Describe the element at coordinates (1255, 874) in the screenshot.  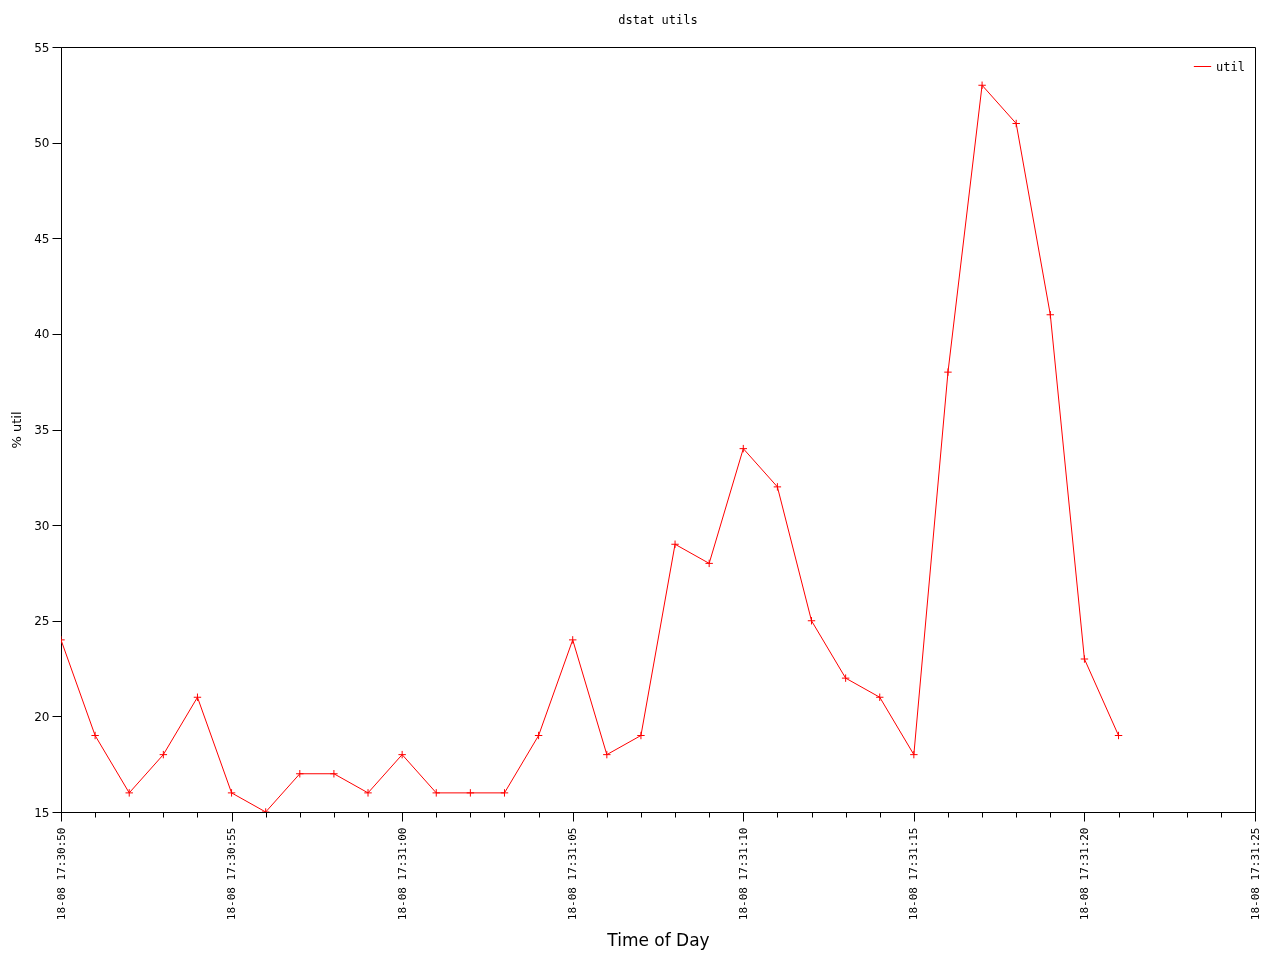
I see `x-tick-label: 18-08 17:31:25` at that location.